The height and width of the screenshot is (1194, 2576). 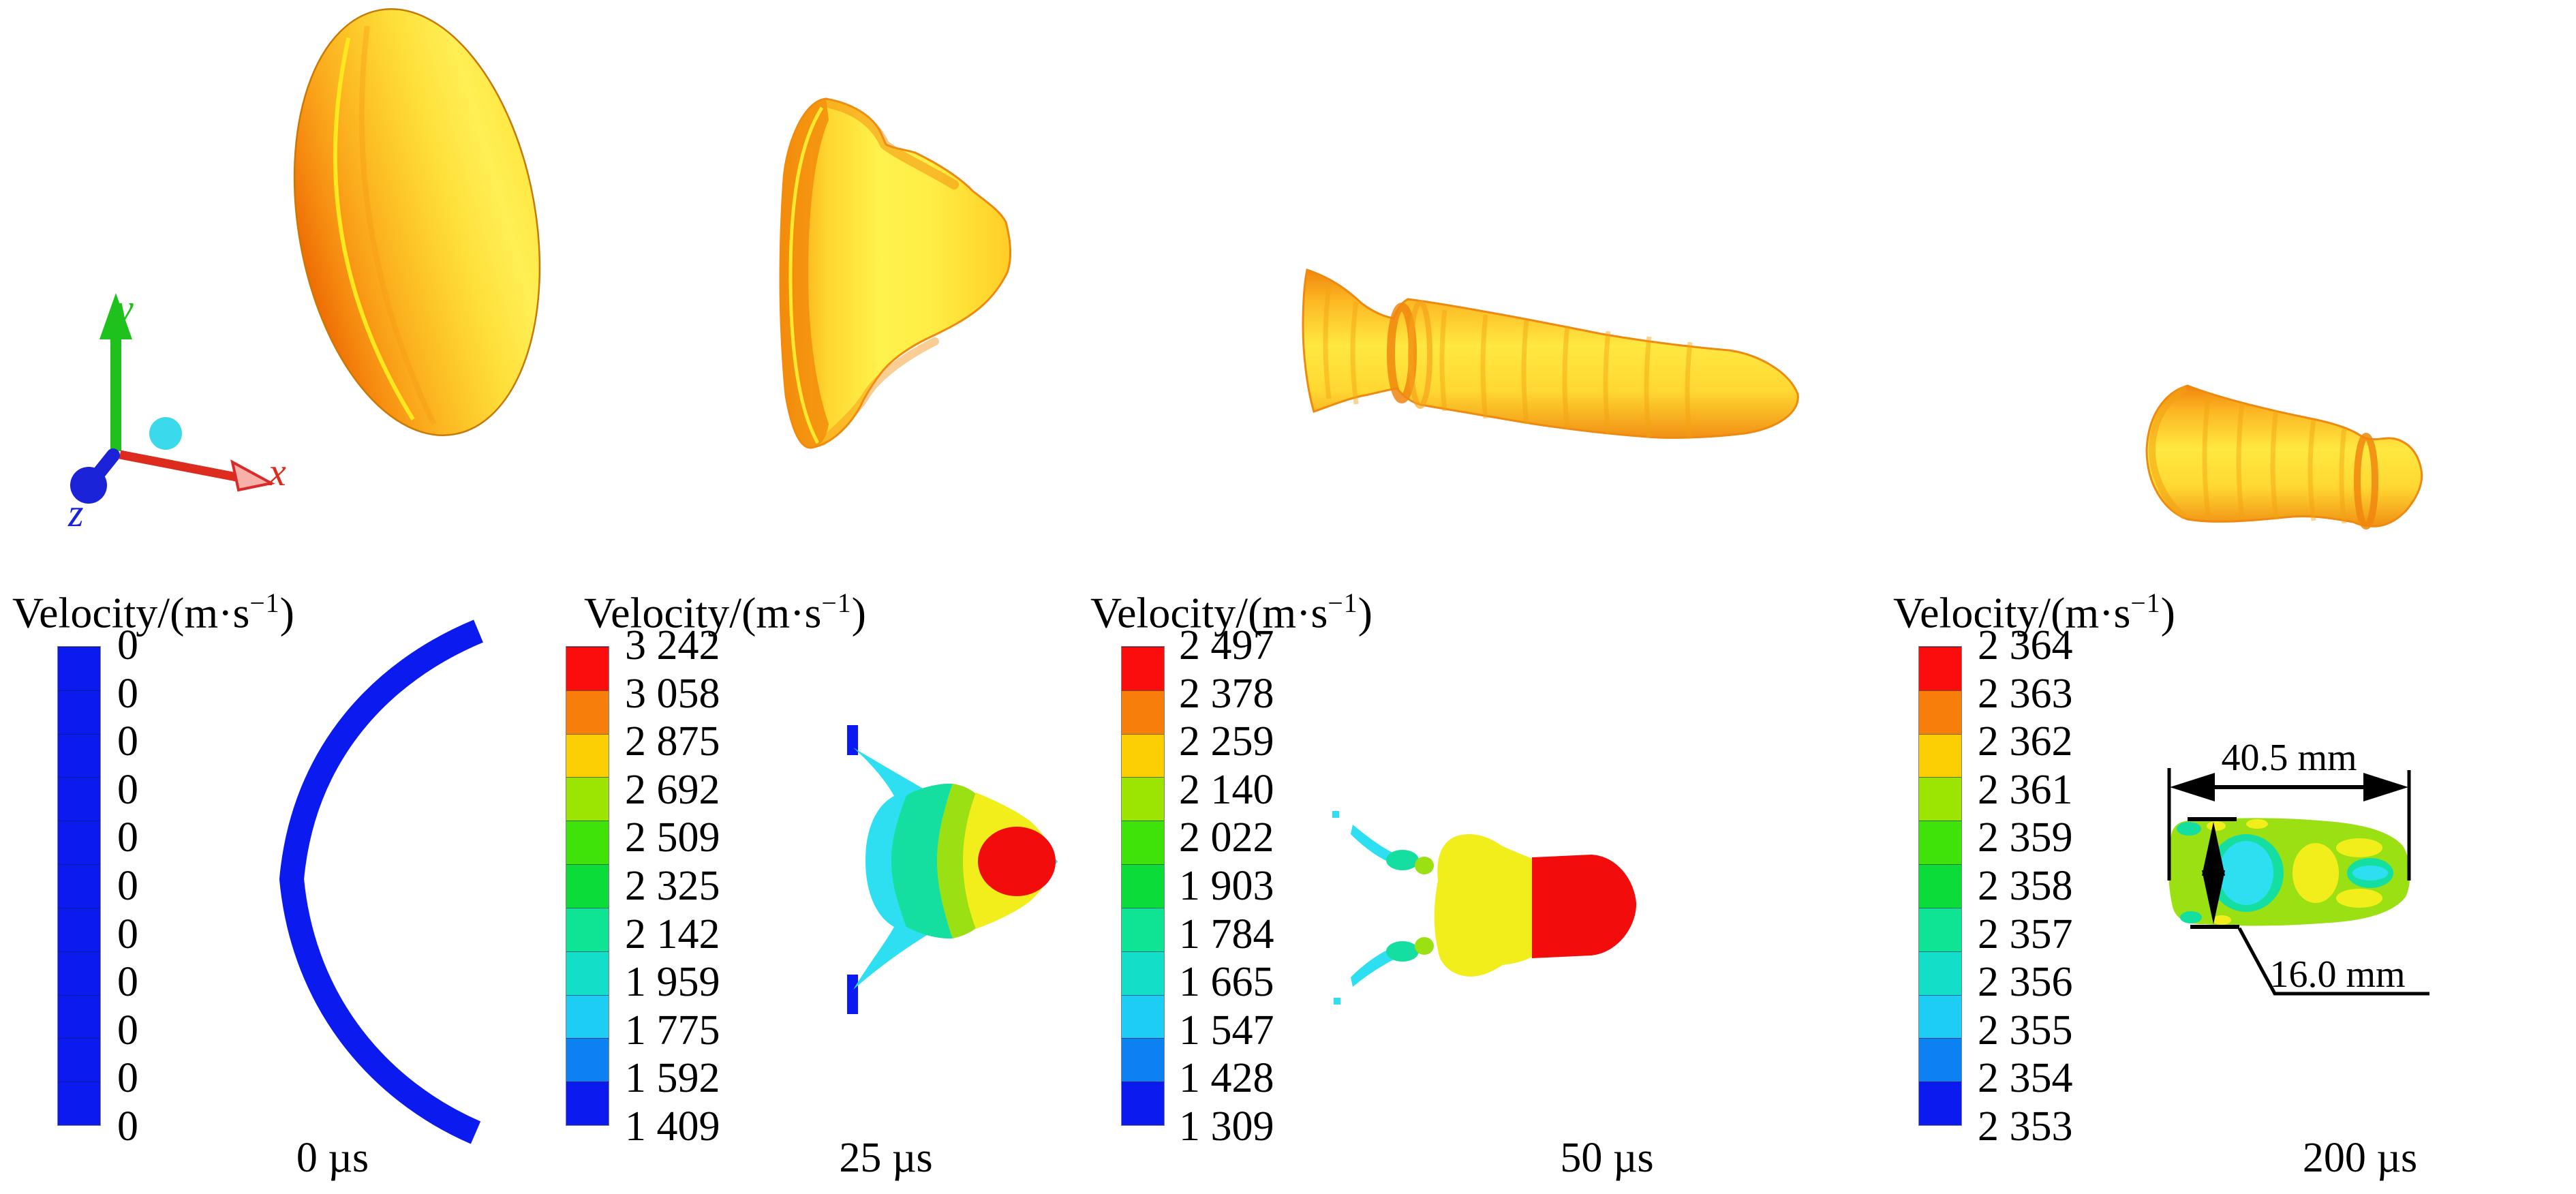 What do you see at coordinates (2026, 741) in the screenshot?
I see `colorbar-value: 2 362` at bounding box center [2026, 741].